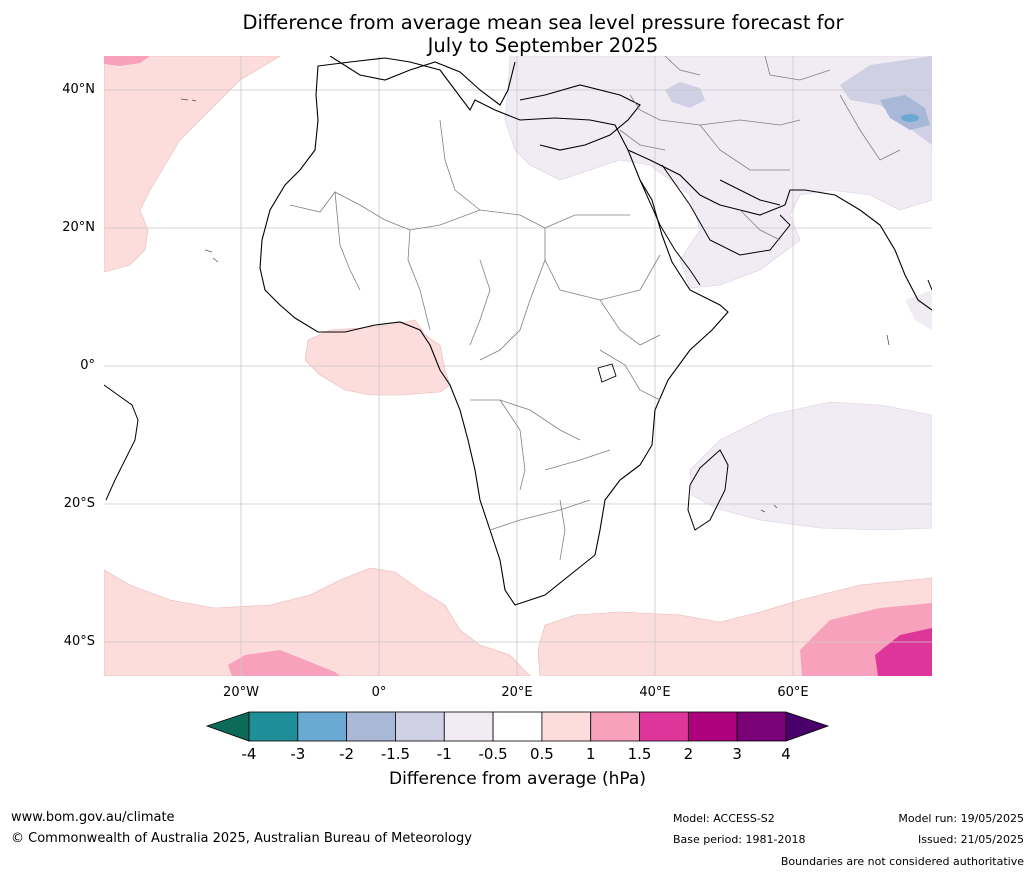 This screenshot has height=873, width=1035. I want to click on colorbar-tick-label: -1.5, so click(395, 754).